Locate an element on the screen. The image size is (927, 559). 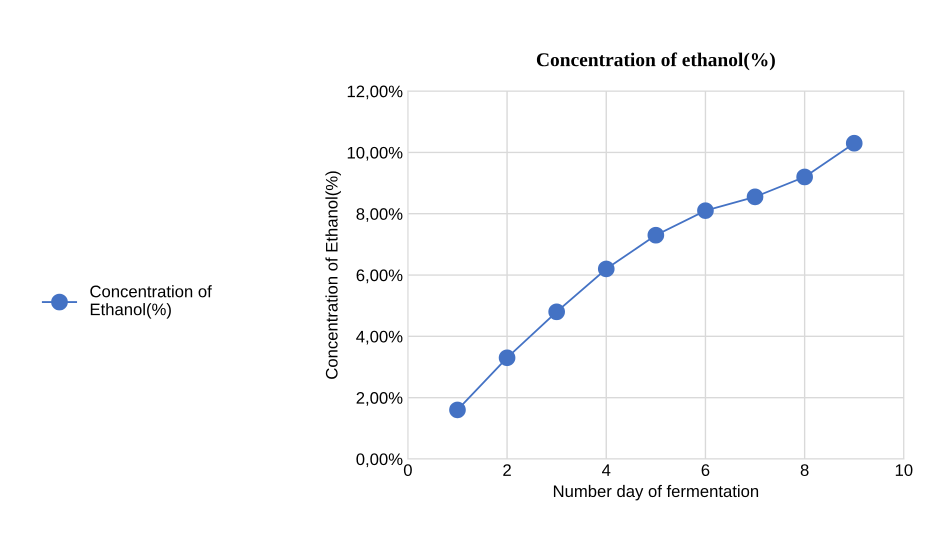
y-tick-label: 2,00% is located at coordinates (379, 399).